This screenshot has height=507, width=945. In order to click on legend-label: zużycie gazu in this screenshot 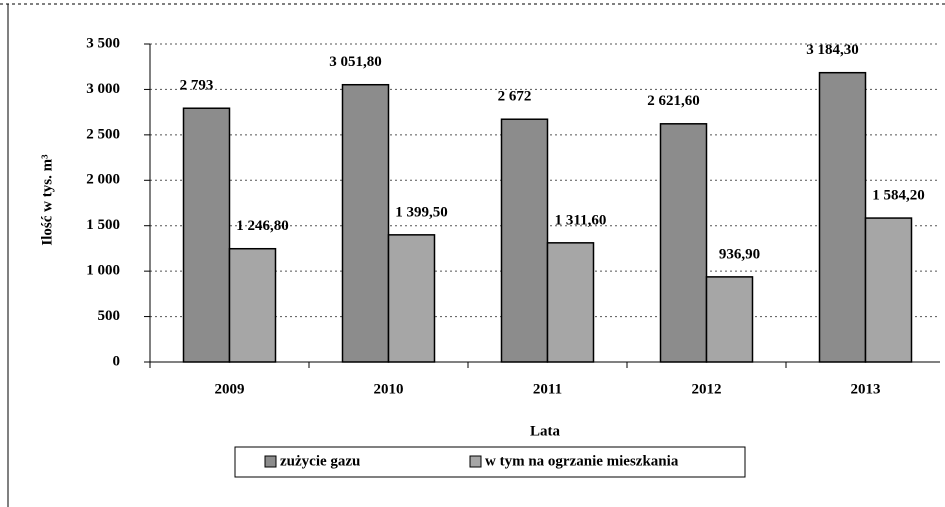, I will do `click(320, 461)`.